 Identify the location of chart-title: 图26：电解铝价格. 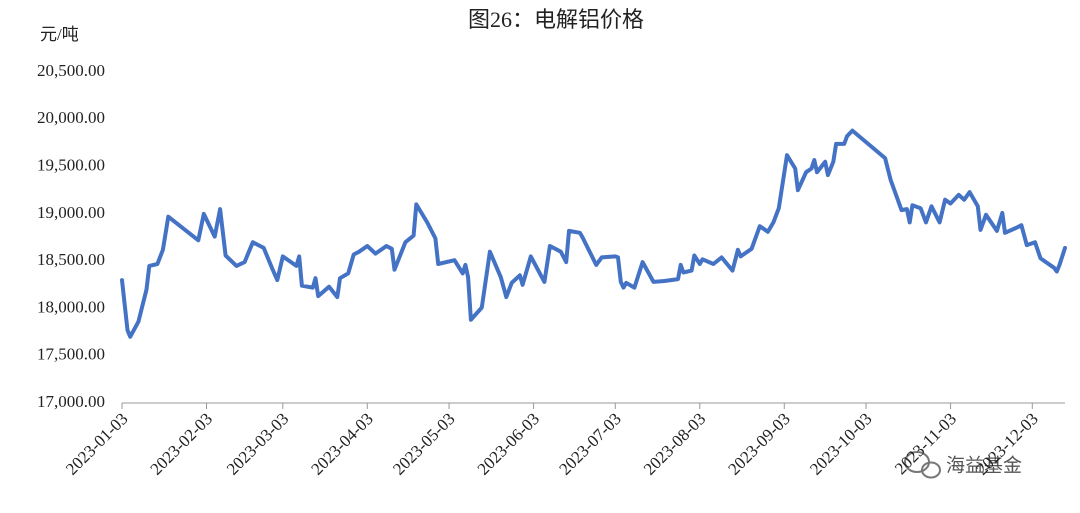
(556, 19).